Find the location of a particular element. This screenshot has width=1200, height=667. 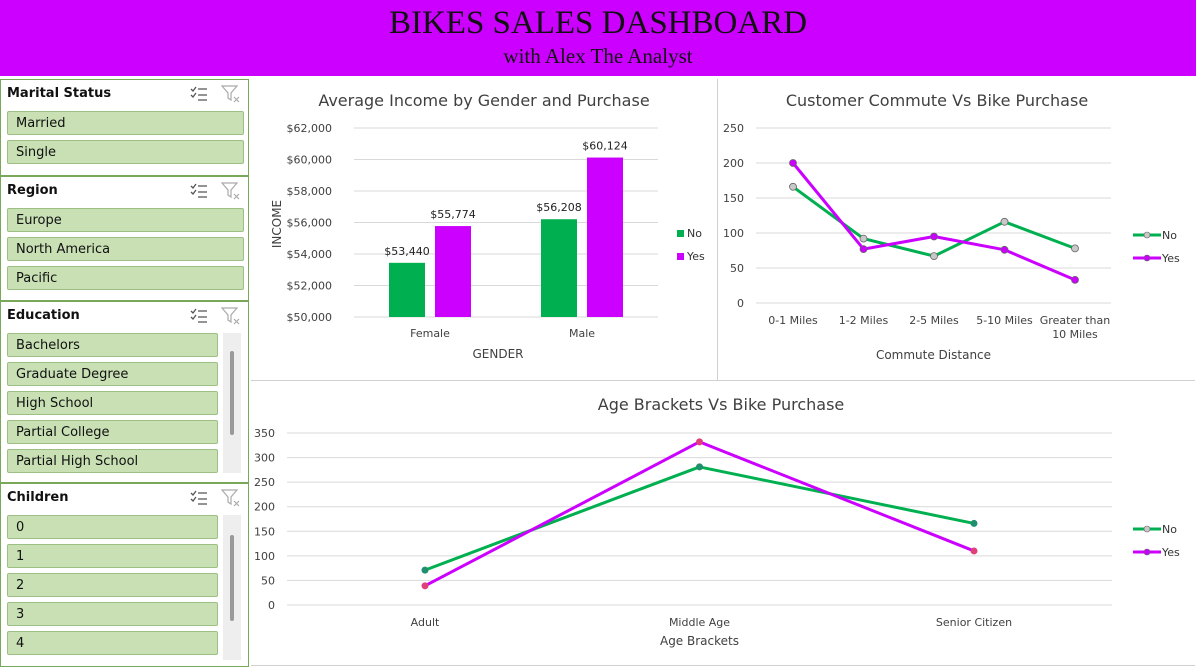

chart-title: Age Brackets Vs Bike Purchase is located at coordinates (721, 404).